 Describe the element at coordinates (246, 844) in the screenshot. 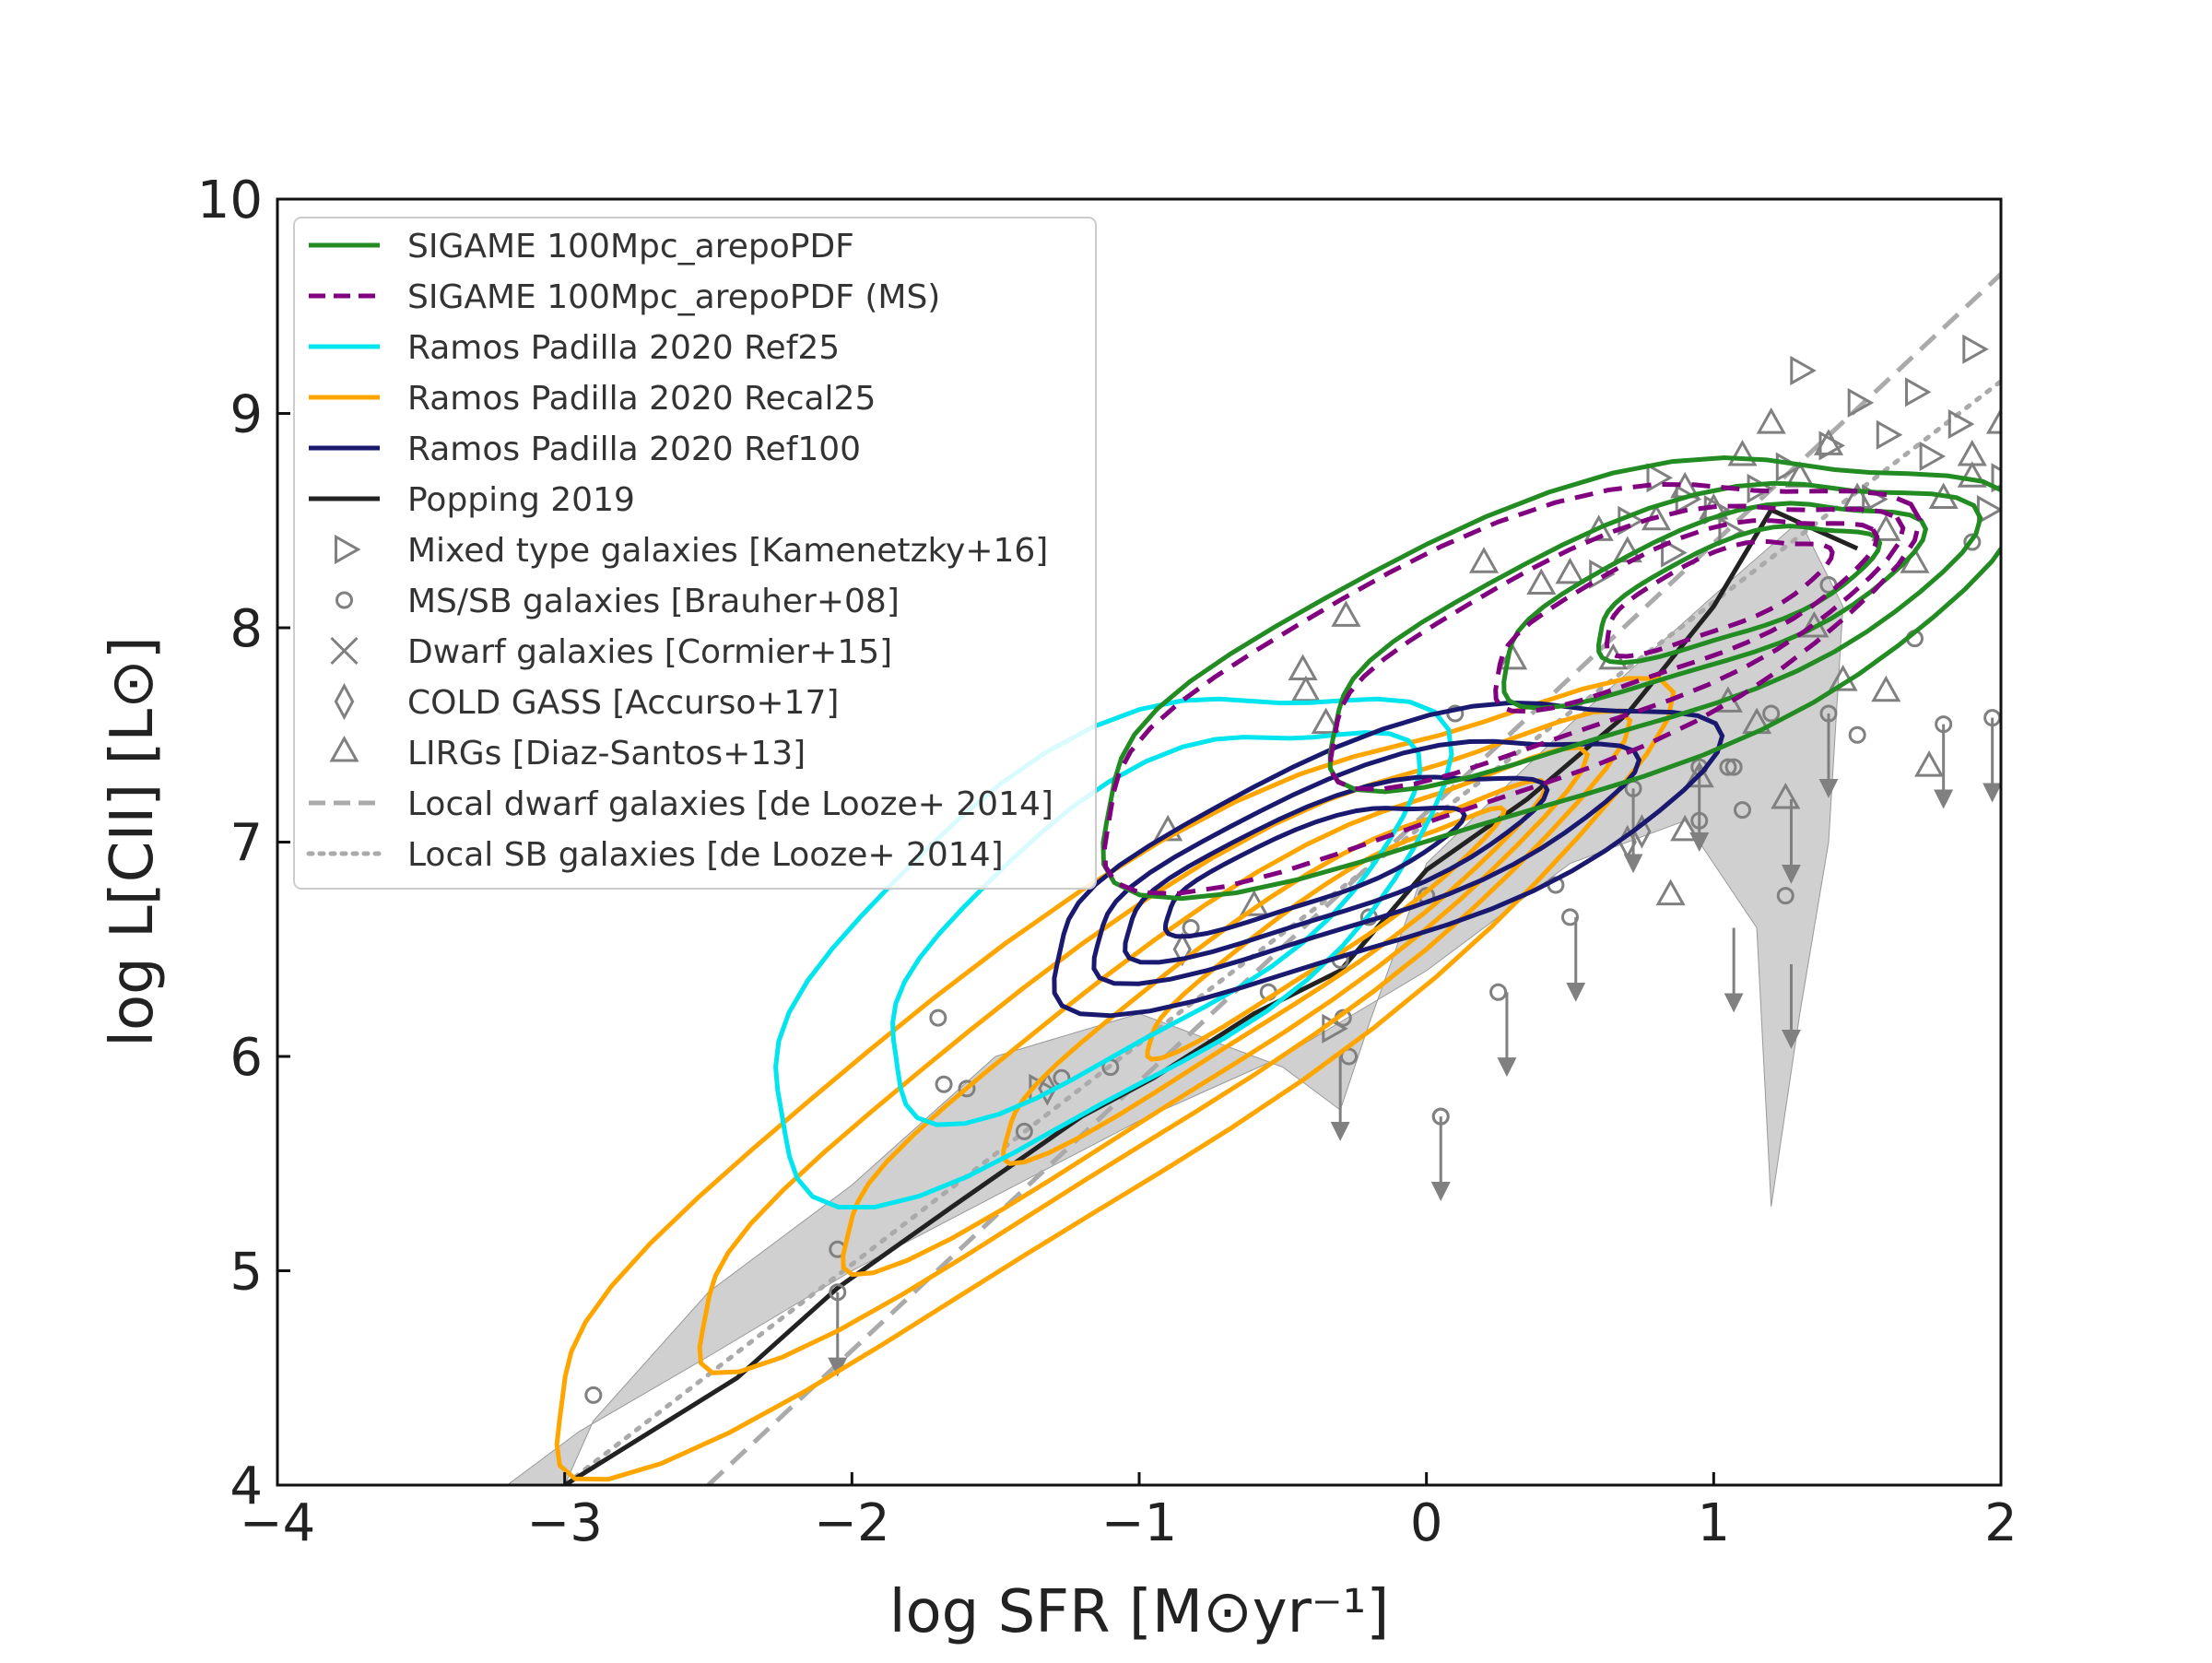

I see `y-tick-label: 7` at that location.